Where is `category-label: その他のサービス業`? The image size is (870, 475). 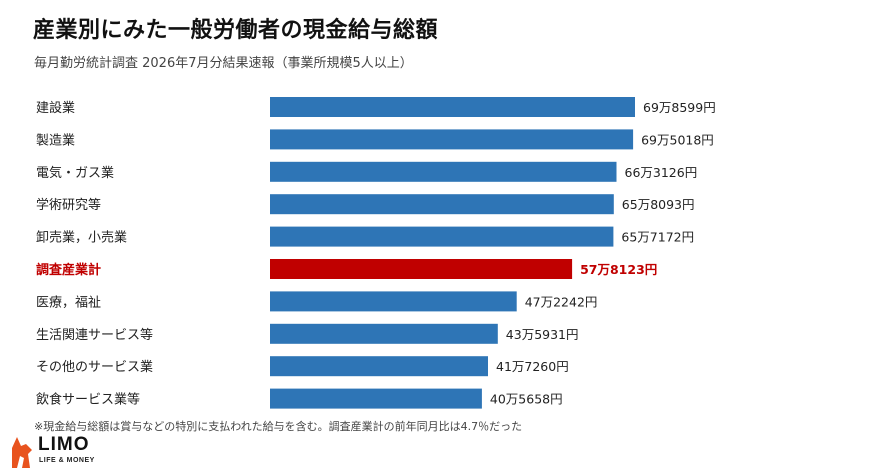 category-label: その他のサービス業 is located at coordinates (94, 367).